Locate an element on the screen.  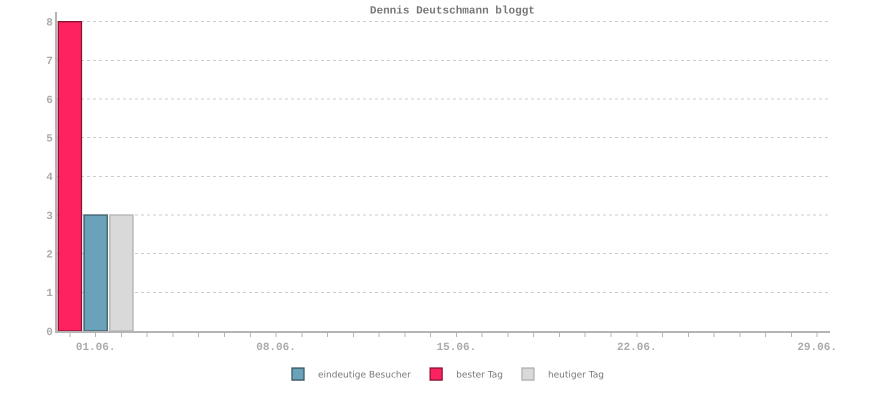
y-tick-label: 8 is located at coordinates (50, 24).